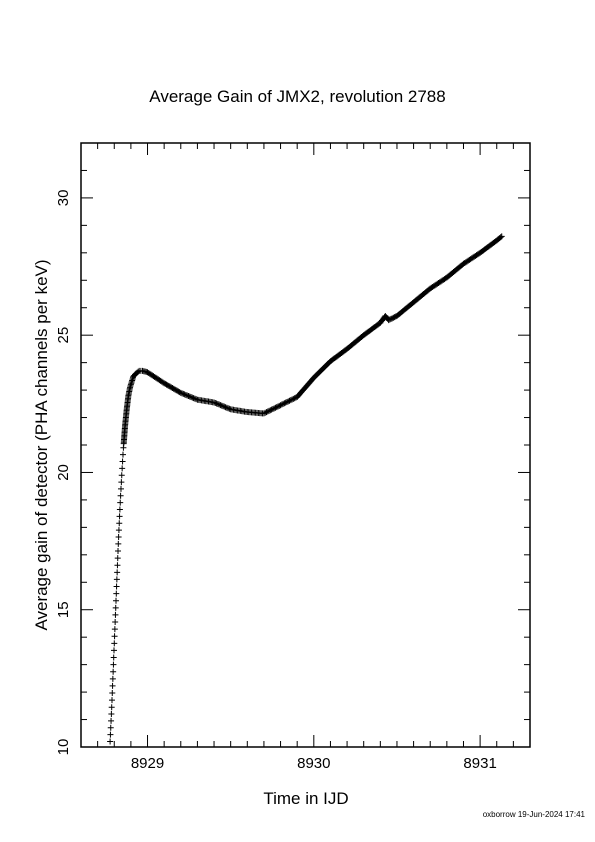 The width and height of the screenshot is (595, 842). What do you see at coordinates (306, 798) in the screenshot?
I see `x-axis-label: Time in IJD` at bounding box center [306, 798].